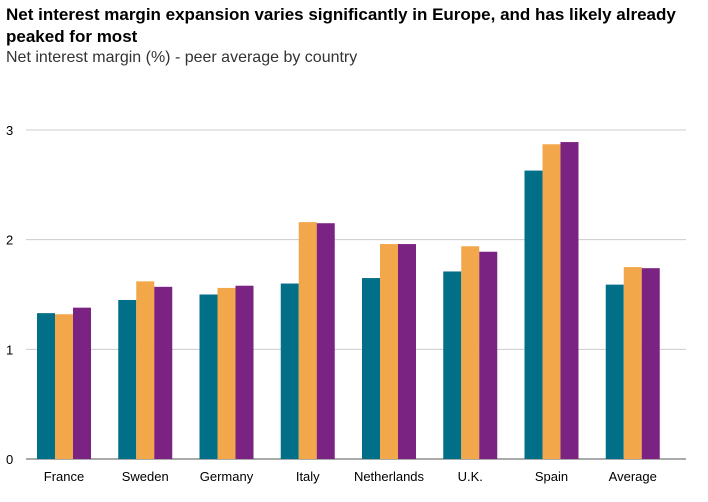 The height and width of the screenshot is (502, 708). What do you see at coordinates (9, 130) in the screenshot?
I see `y-tick-label: 3` at bounding box center [9, 130].